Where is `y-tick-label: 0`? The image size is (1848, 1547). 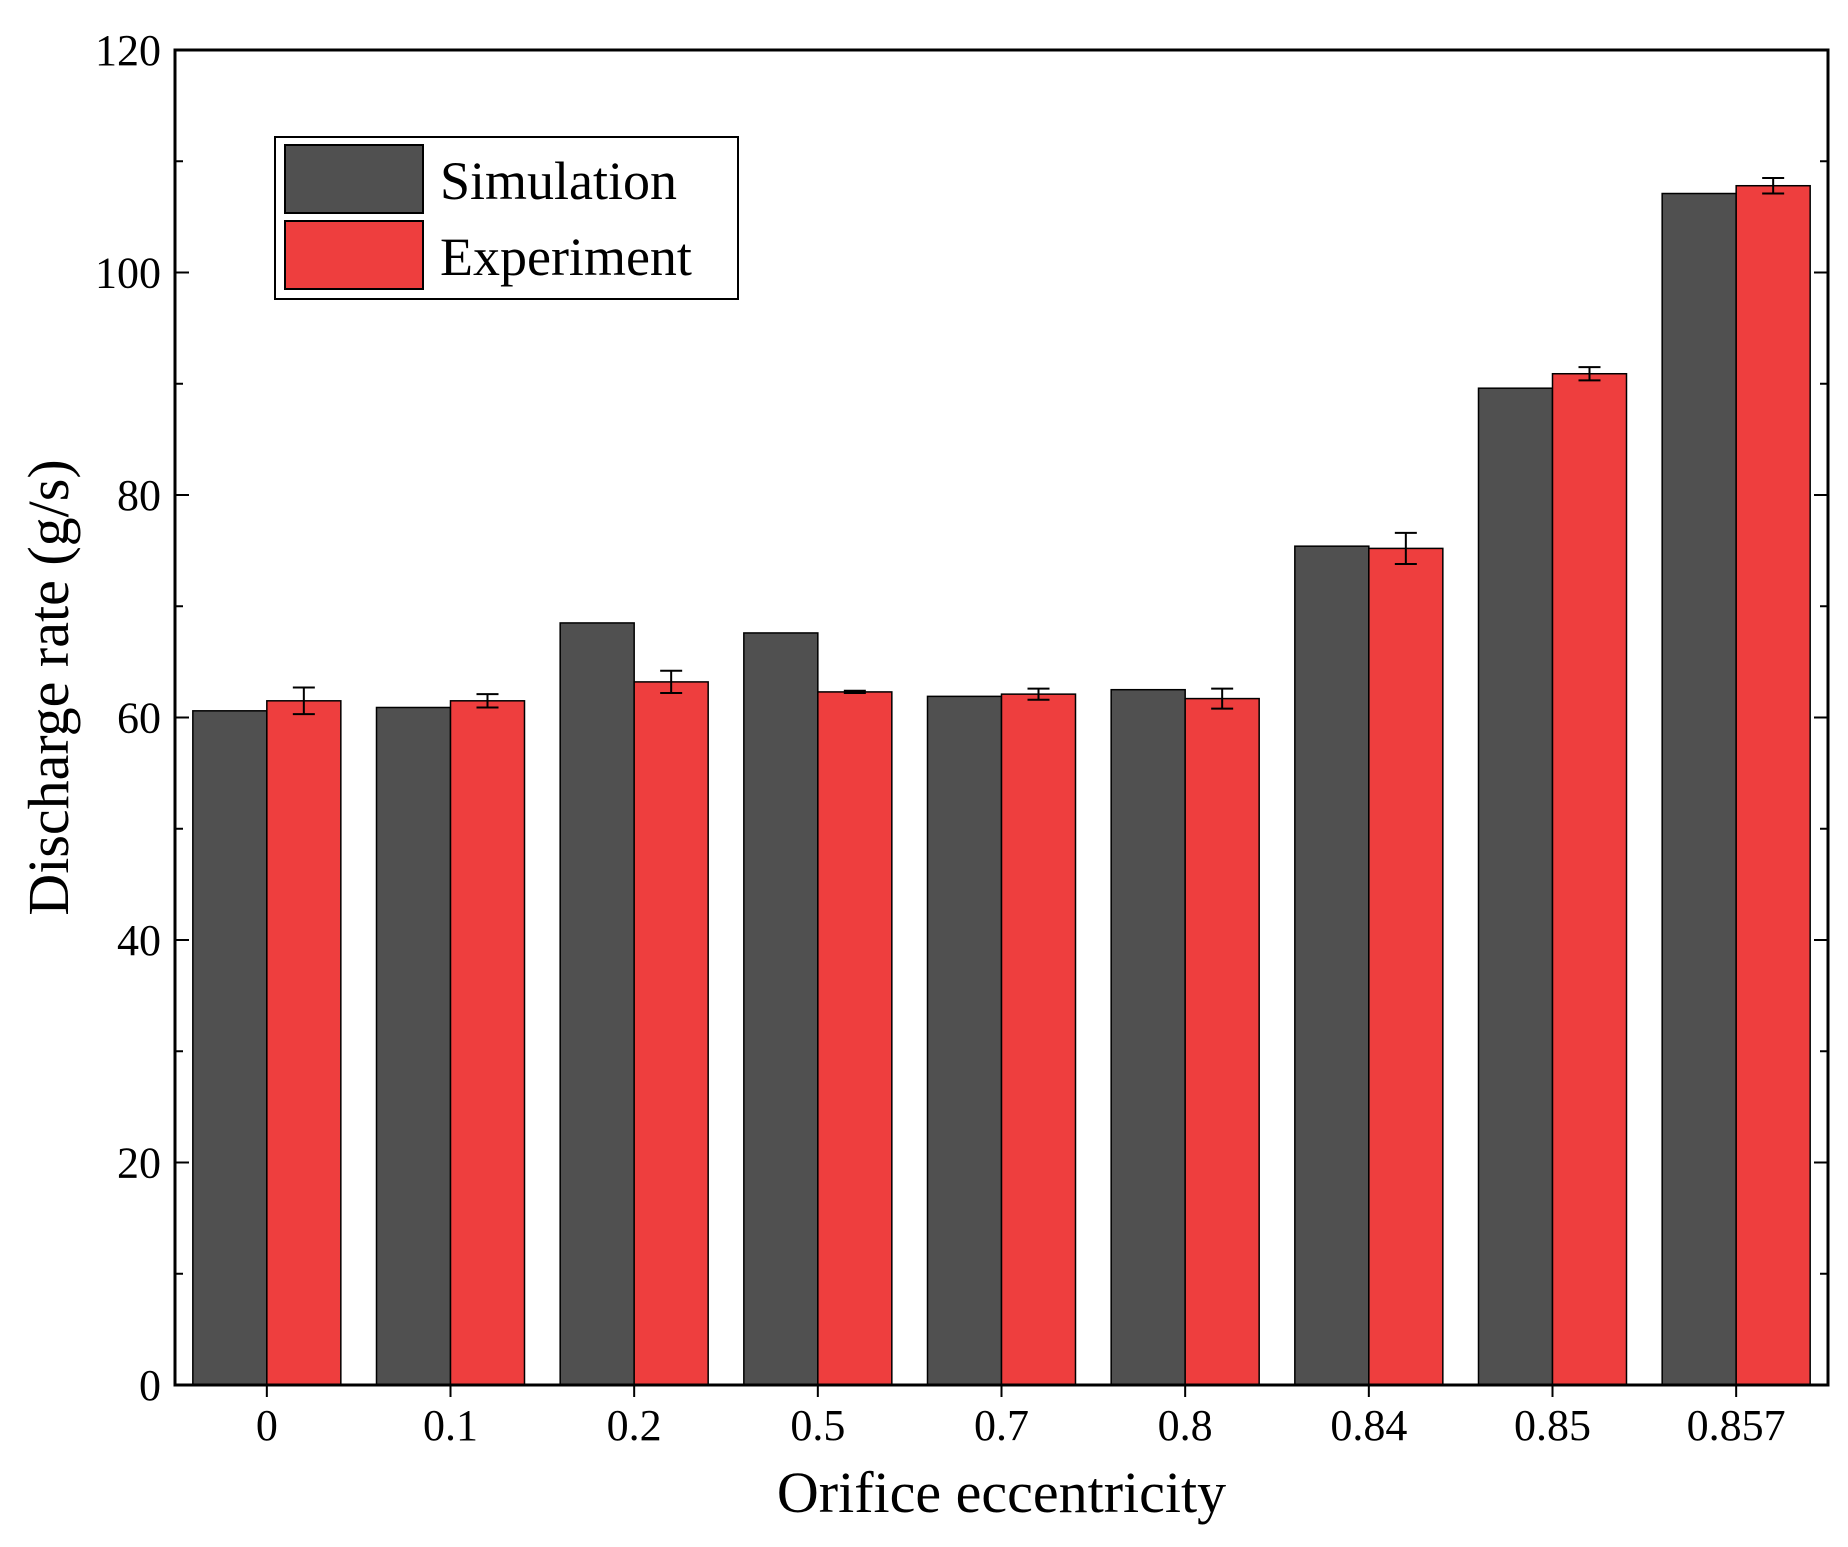
y-tick-label: 0 is located at coordinates (150, 1385).